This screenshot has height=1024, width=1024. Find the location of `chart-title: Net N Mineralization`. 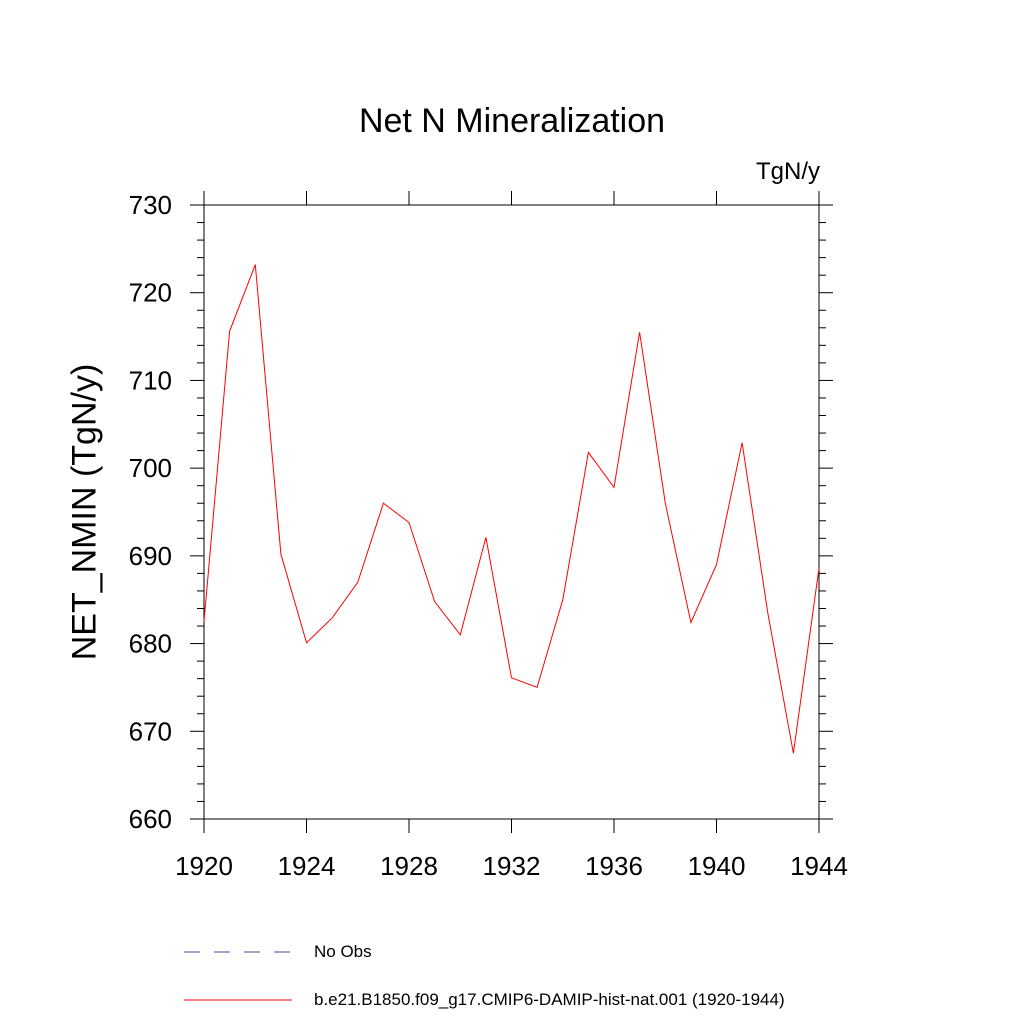

chart-title: Net N Mineralization is located at coordinates (512, 121).